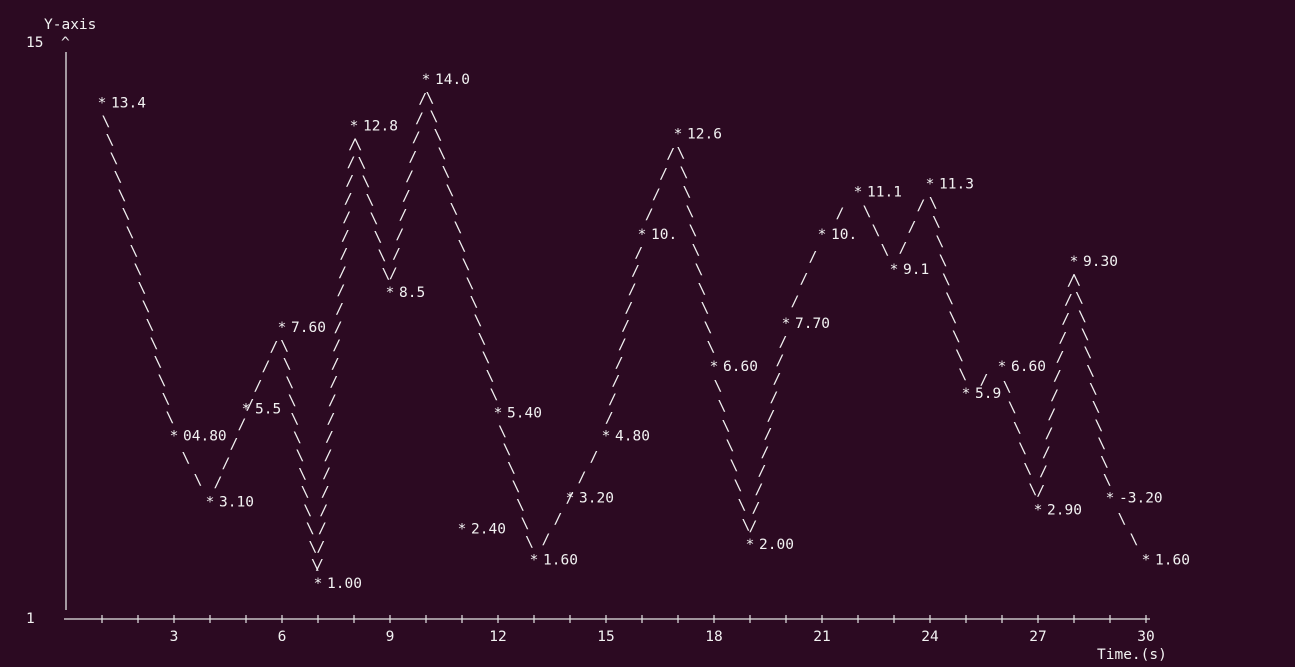  What do you see at coordinates (1132, 655) in the screenshot?
I see `x-axis-label: Time.(s)` at bounding box center [1132, 655].